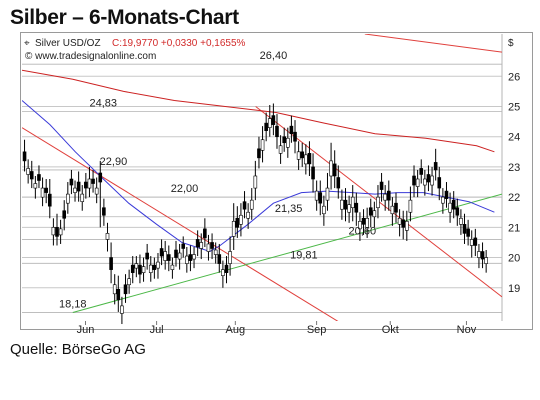  Describe the element at coordinates (68, 43) in the screenshot. I see `instrument-label: Silver USD/OZ` at that location.